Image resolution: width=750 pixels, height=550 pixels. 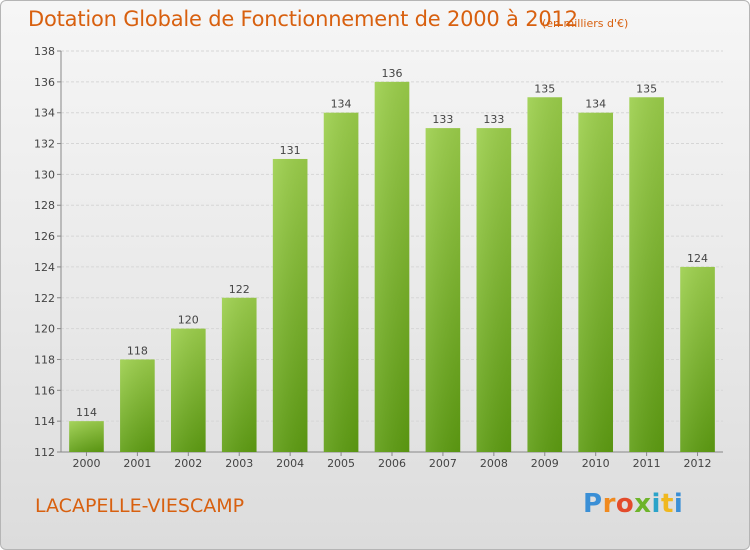 What do you see at coordinates (44, 82) in the screenshot?
I see `y-tick-label: 136` at bounding box center [44, 82].